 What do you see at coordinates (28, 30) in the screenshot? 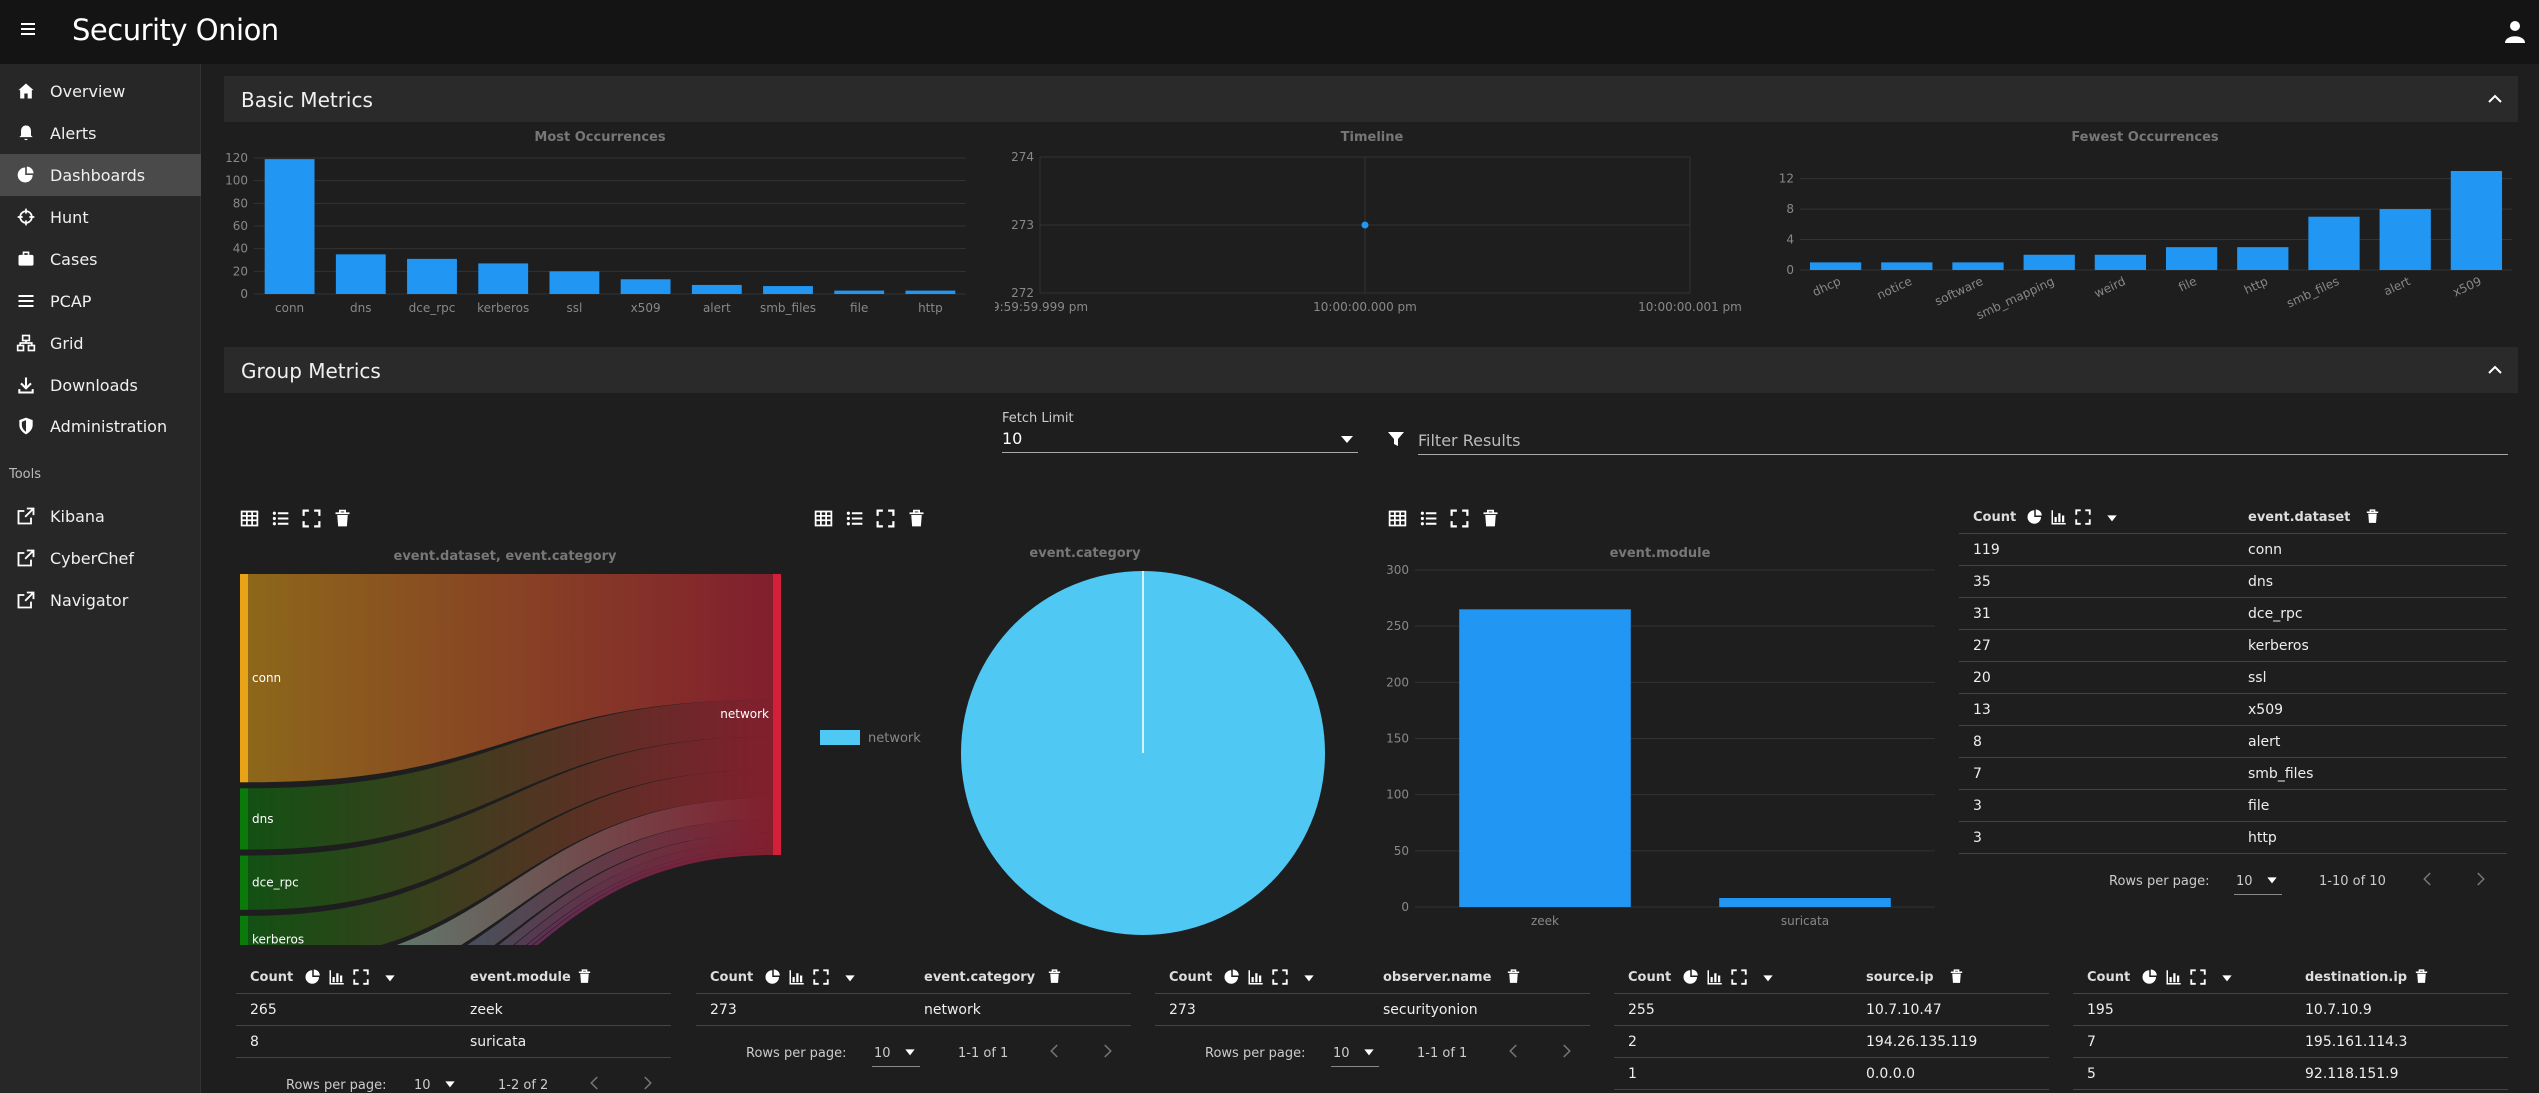
I see `hamburger-menu-icon` at bounding box center [28, 30].